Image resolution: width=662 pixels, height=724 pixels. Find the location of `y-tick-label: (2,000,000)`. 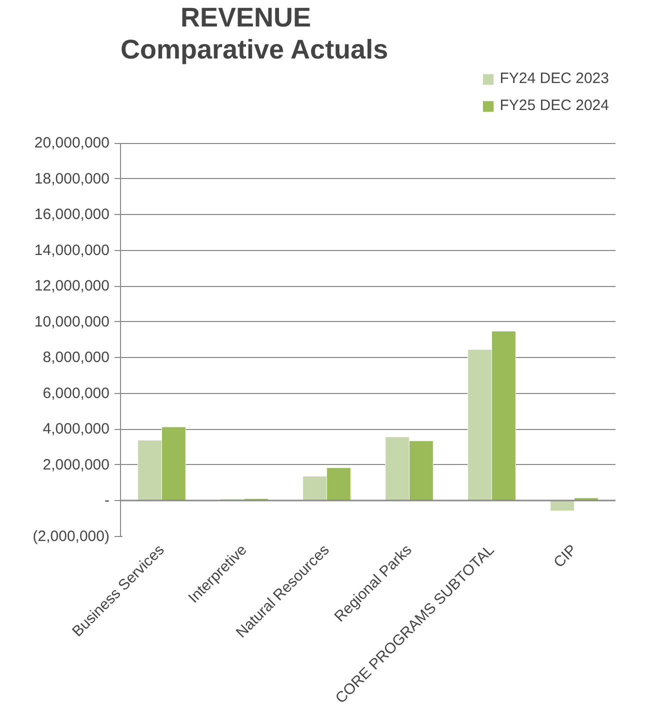

y-tick-label: (2,000,000) is located at coordinates (71, 536).